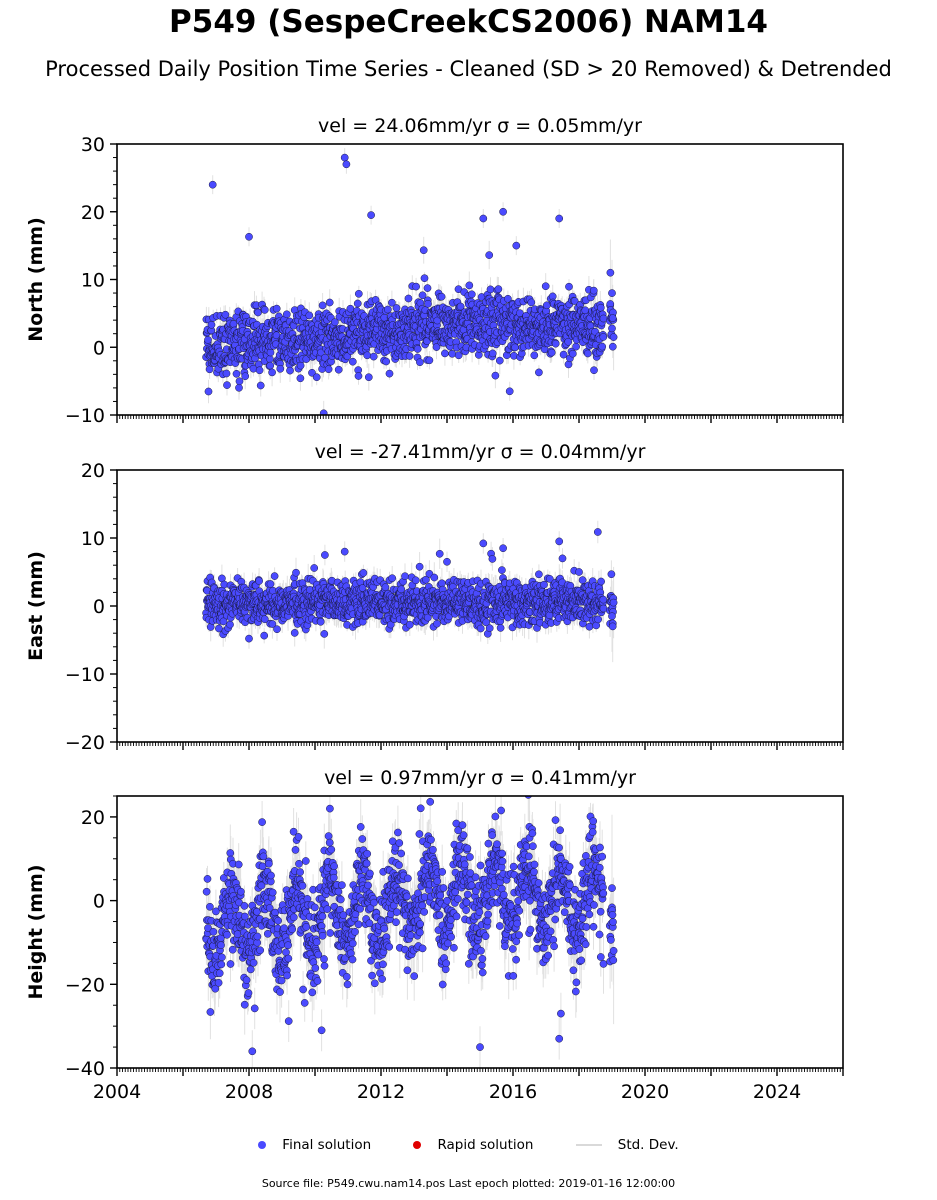 The height and width of the screenshot is (1200, 937). I want to click on y-axis-label: Height (mm), so click(36, 931).